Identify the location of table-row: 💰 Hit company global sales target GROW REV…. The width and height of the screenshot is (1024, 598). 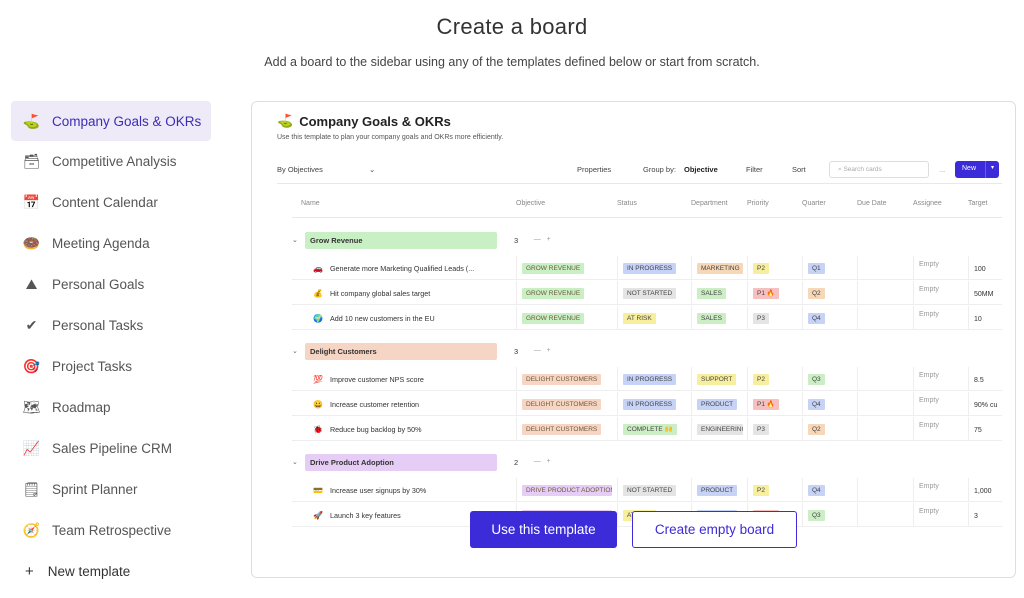
(647, 293).